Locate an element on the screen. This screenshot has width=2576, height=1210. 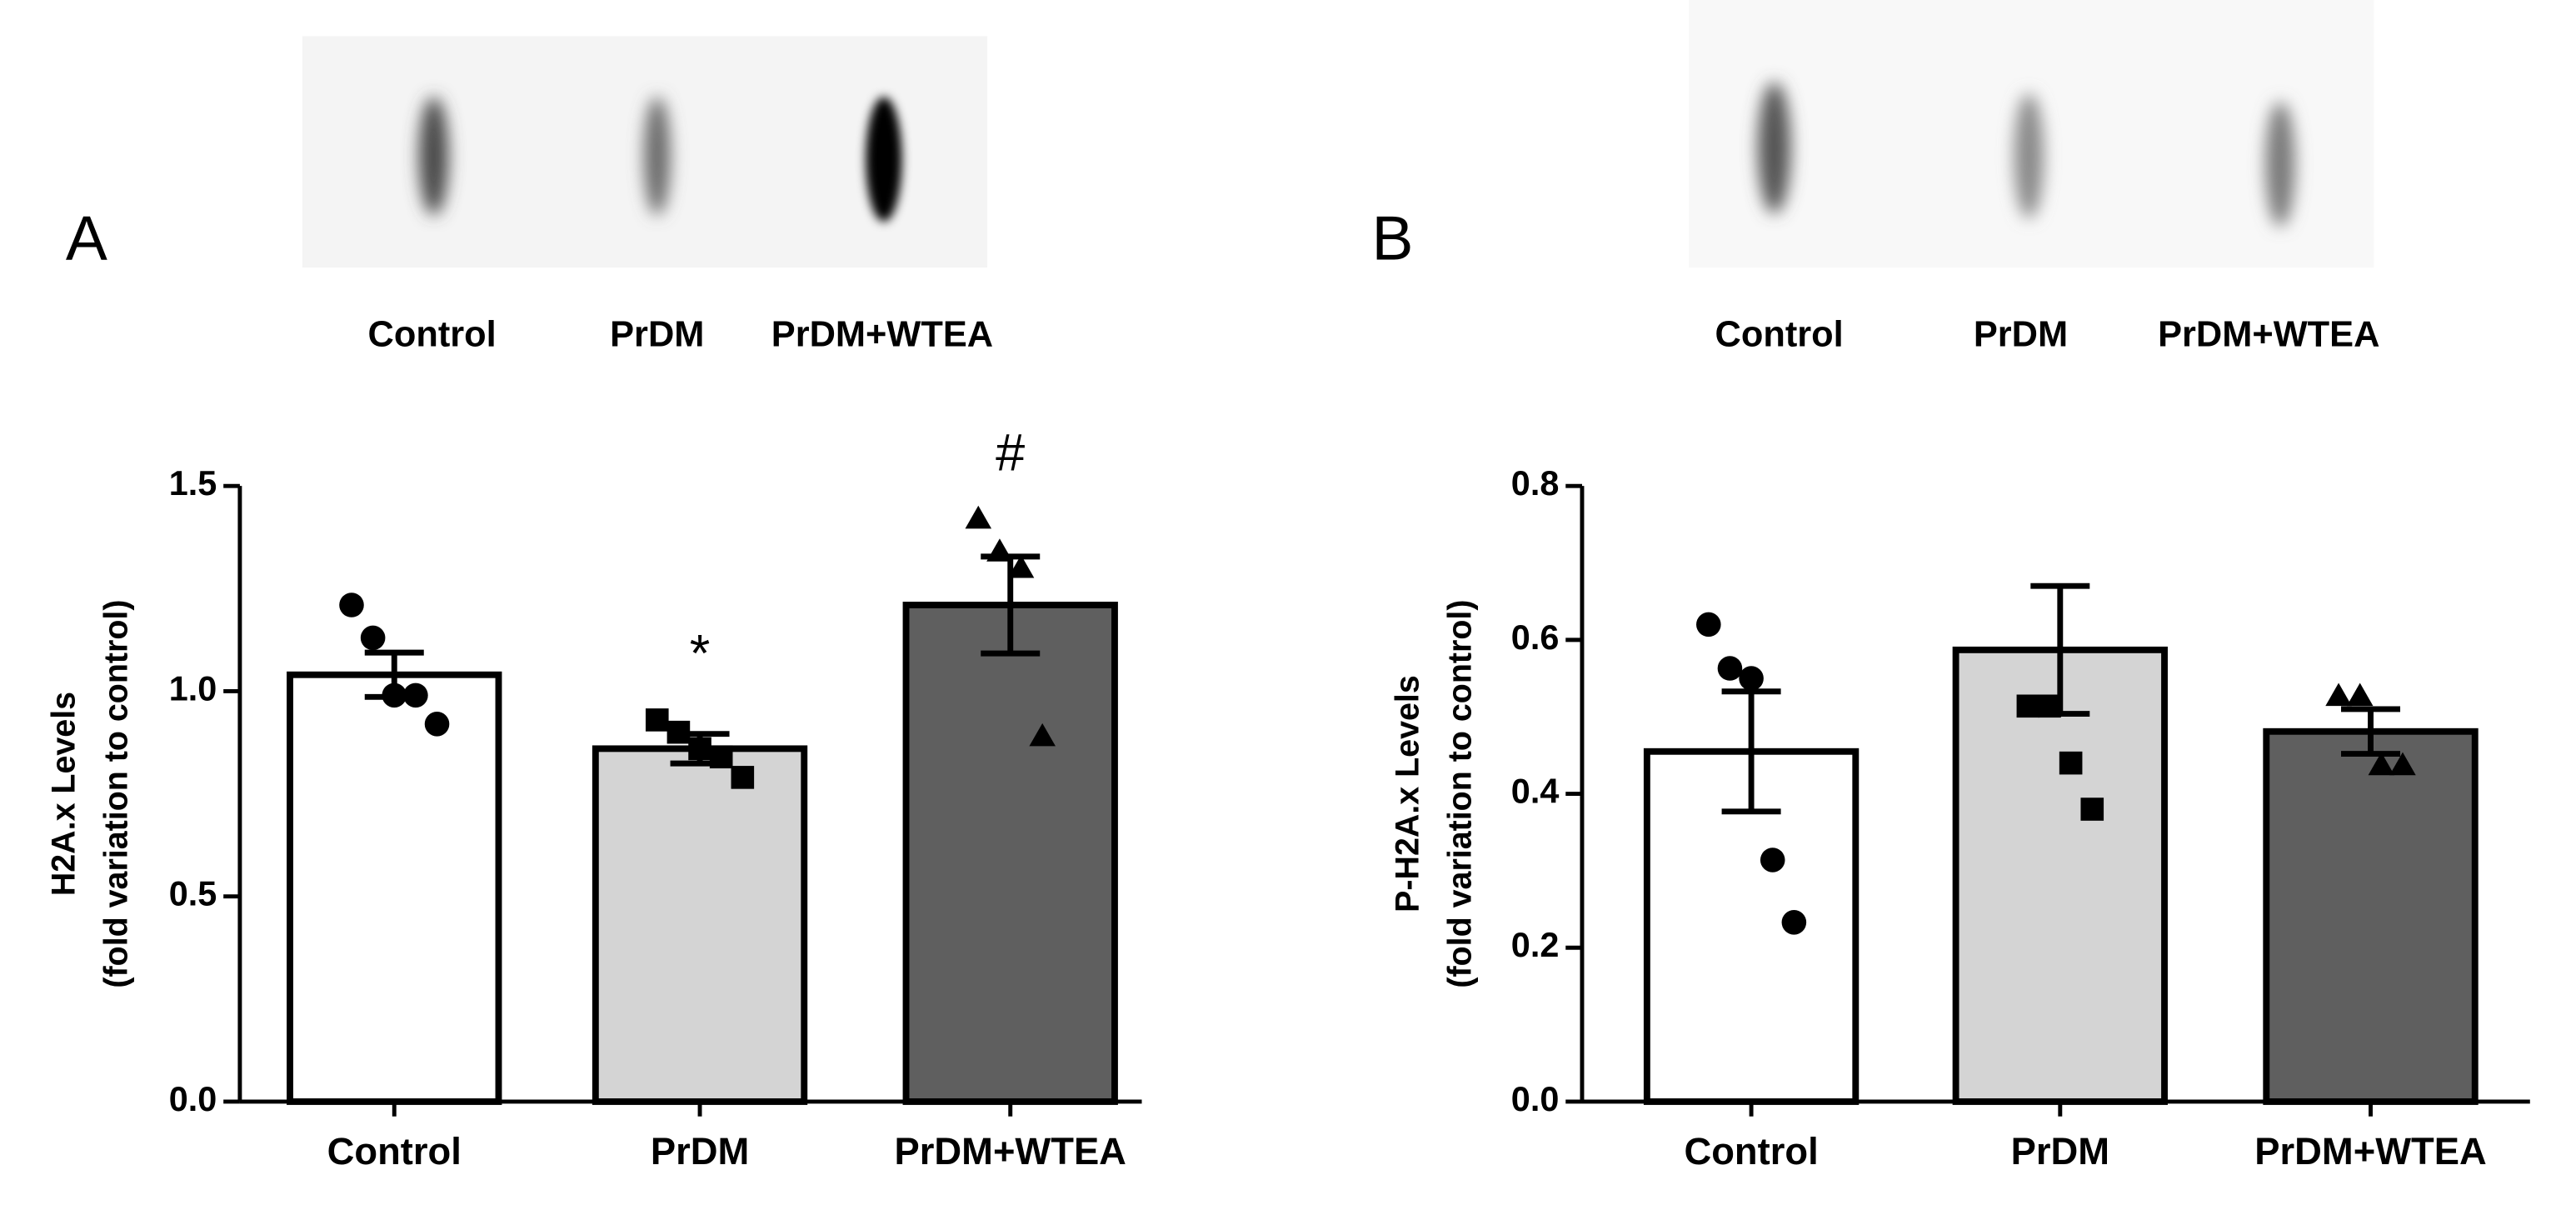
y-tick-label: 1.5 is located at coordinates (193, 483).